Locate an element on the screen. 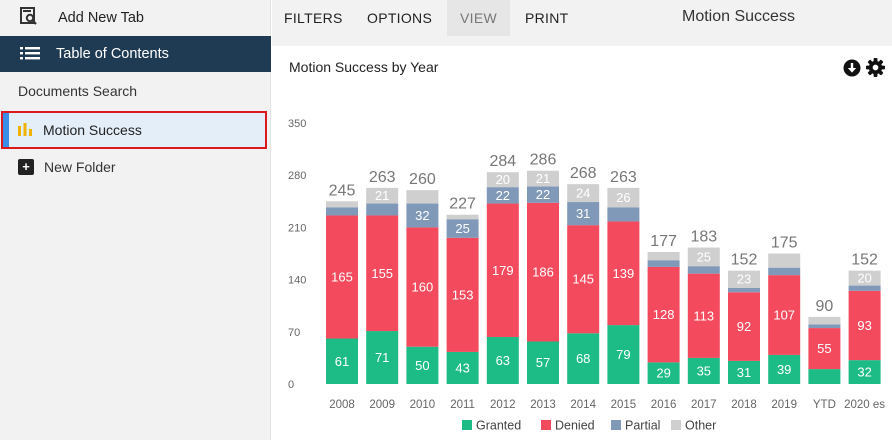 The width and height of the screenshot is (892, 440). data-label: 68 is located at coordinates (583, 358).